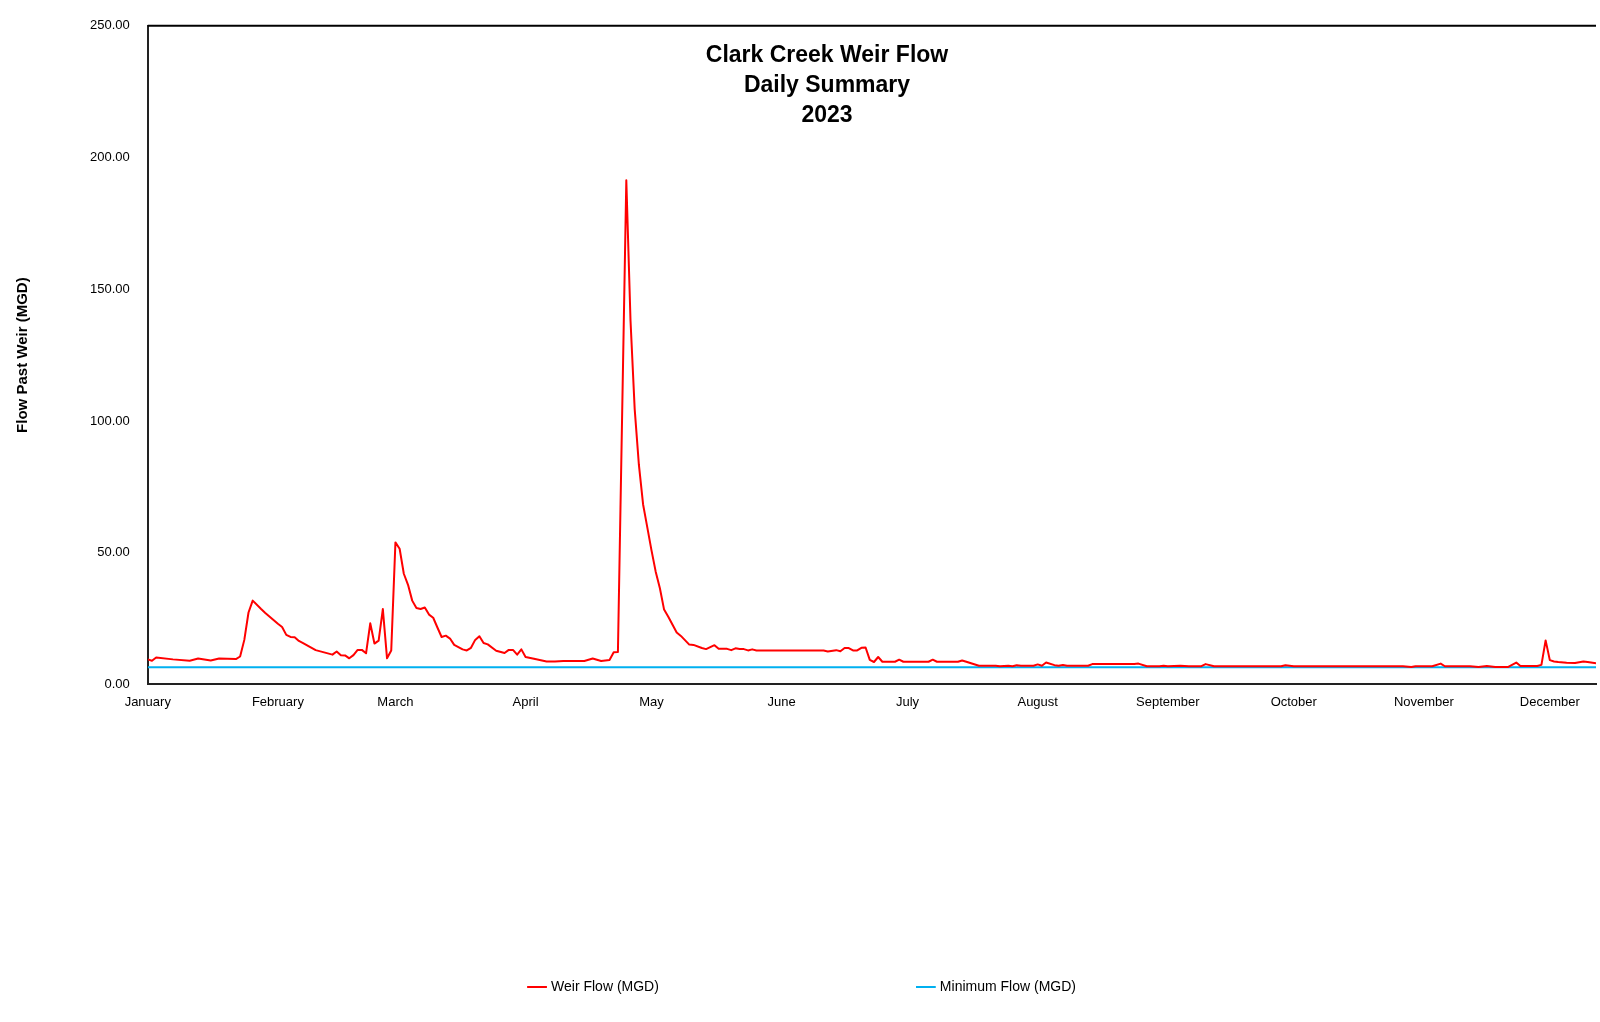 The height and width of the screenshot is (1022, 1600). Describe the element at coordinates (148, 701) in the screenshot. I see `x-tick-label: January` at that location.